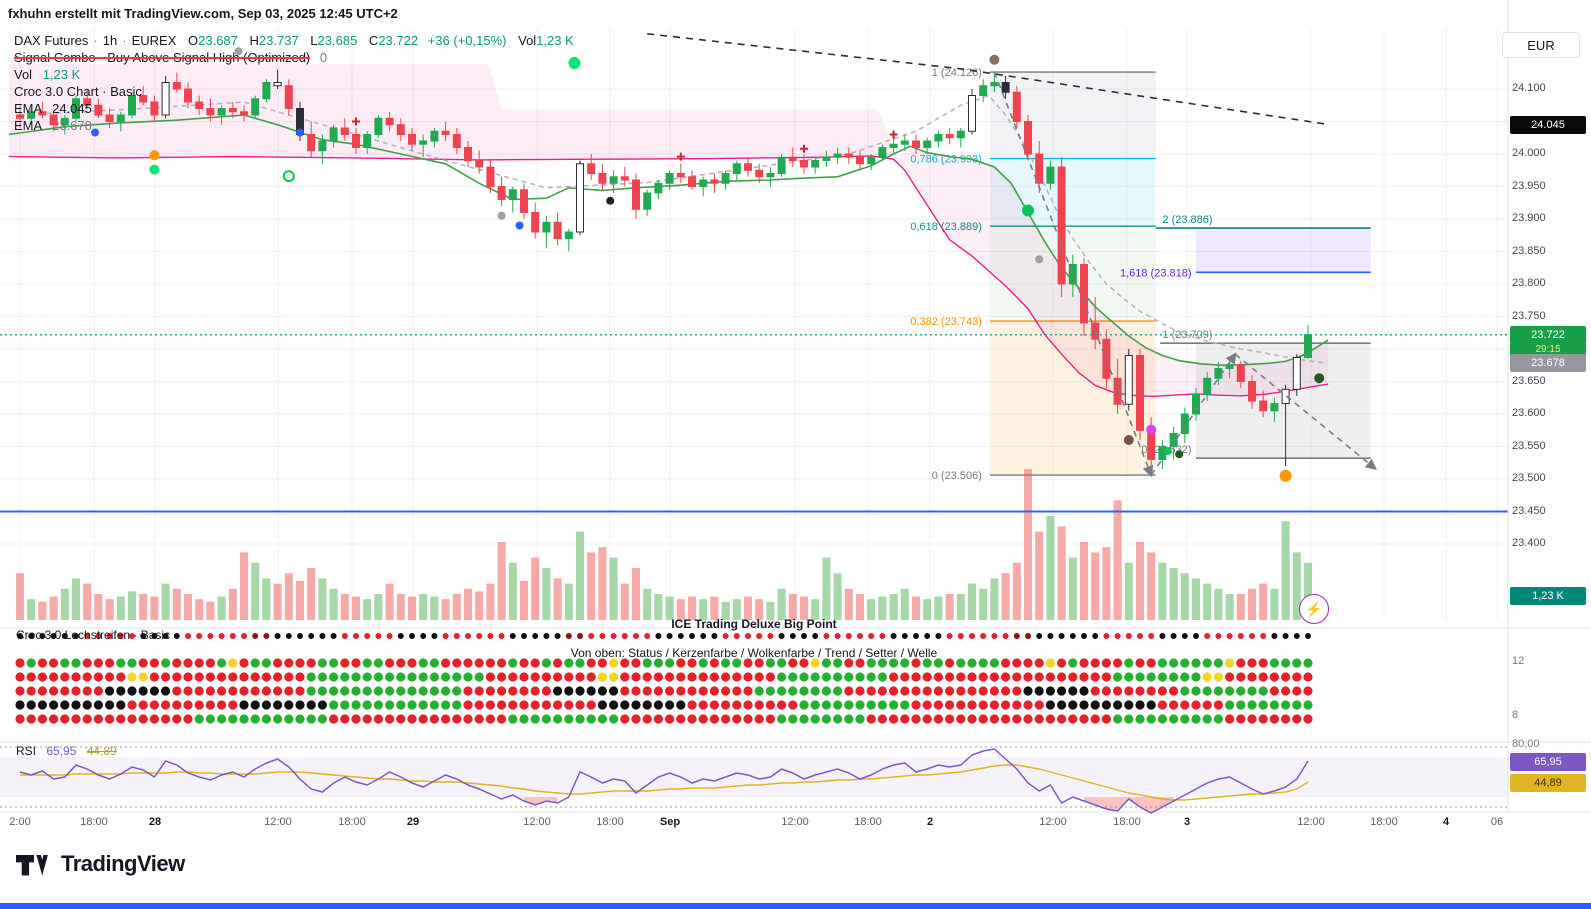  Describe the element at coordinates (1541, 45) in the screenshot. I see `currency-button: EUR` at that location.